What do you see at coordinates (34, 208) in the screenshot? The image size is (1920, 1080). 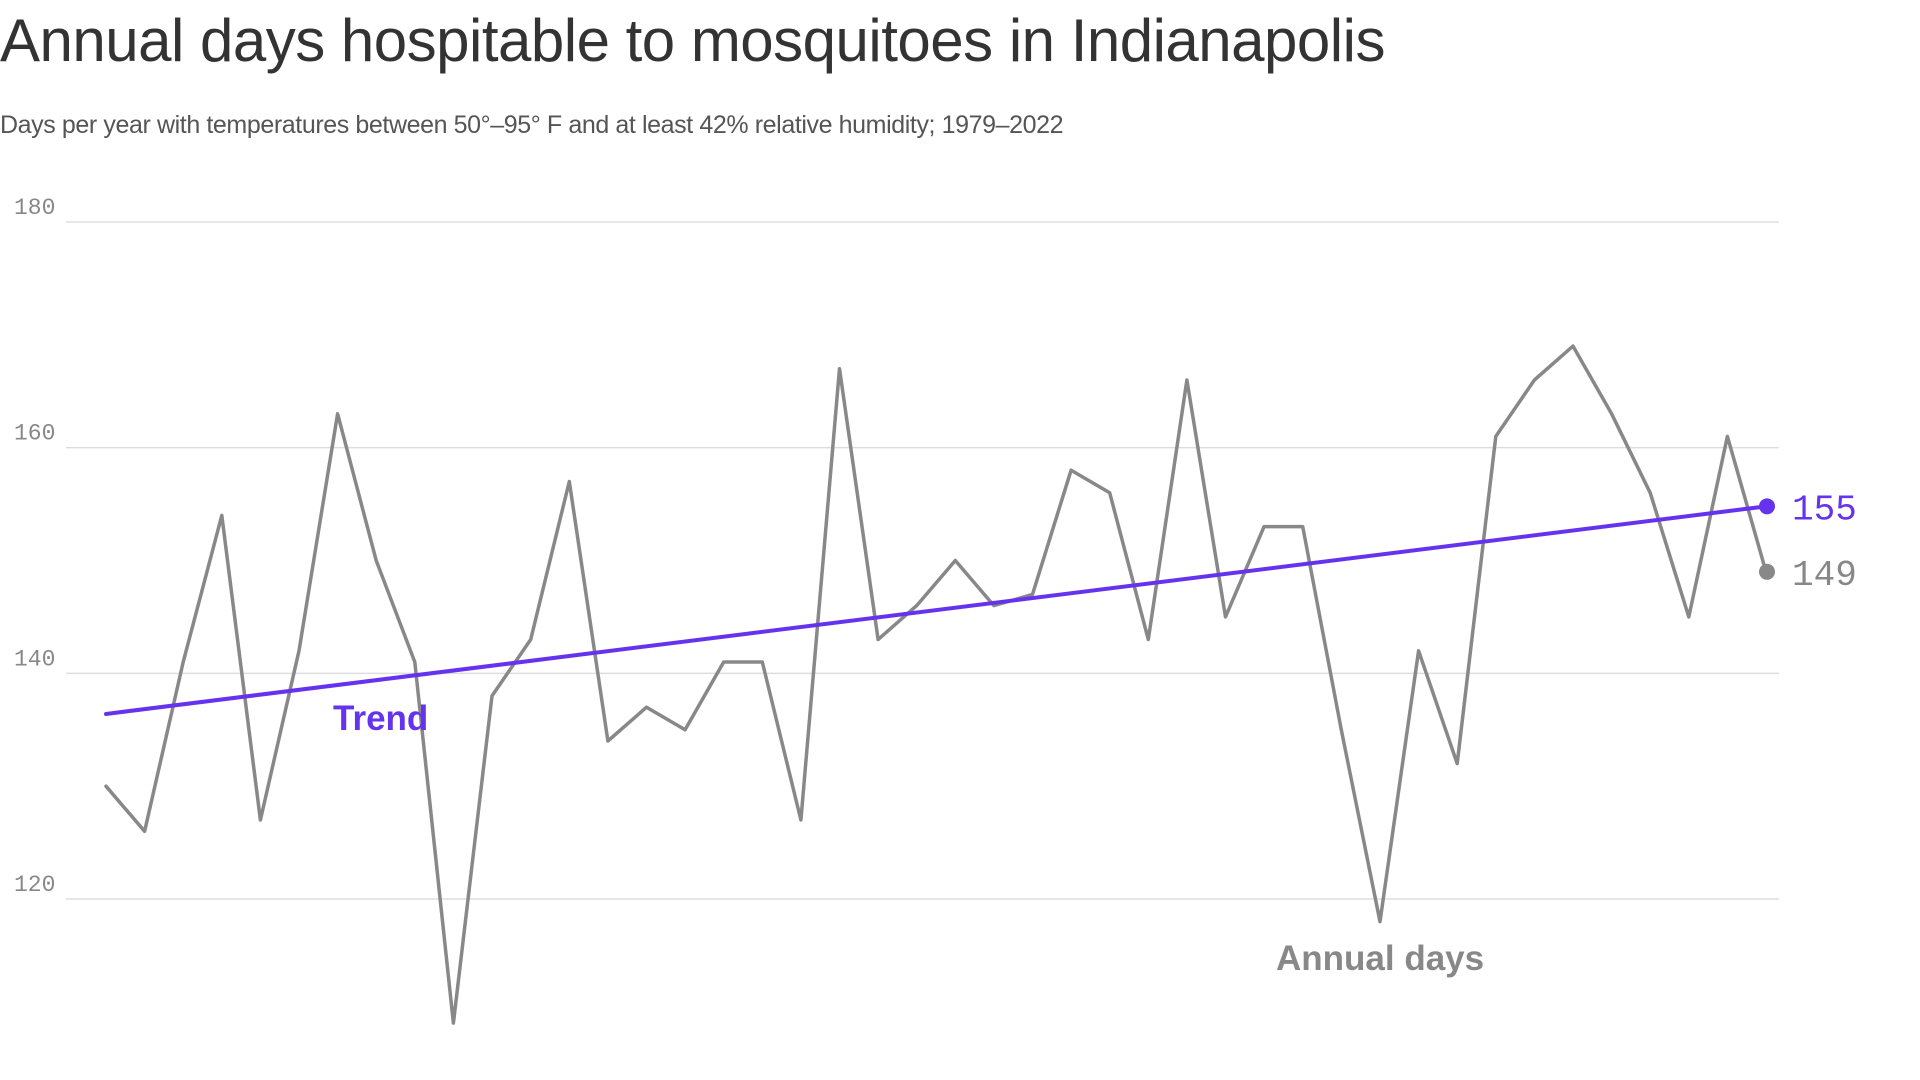 I see `y-tick-label: 180` at bounding box center [34, 208].